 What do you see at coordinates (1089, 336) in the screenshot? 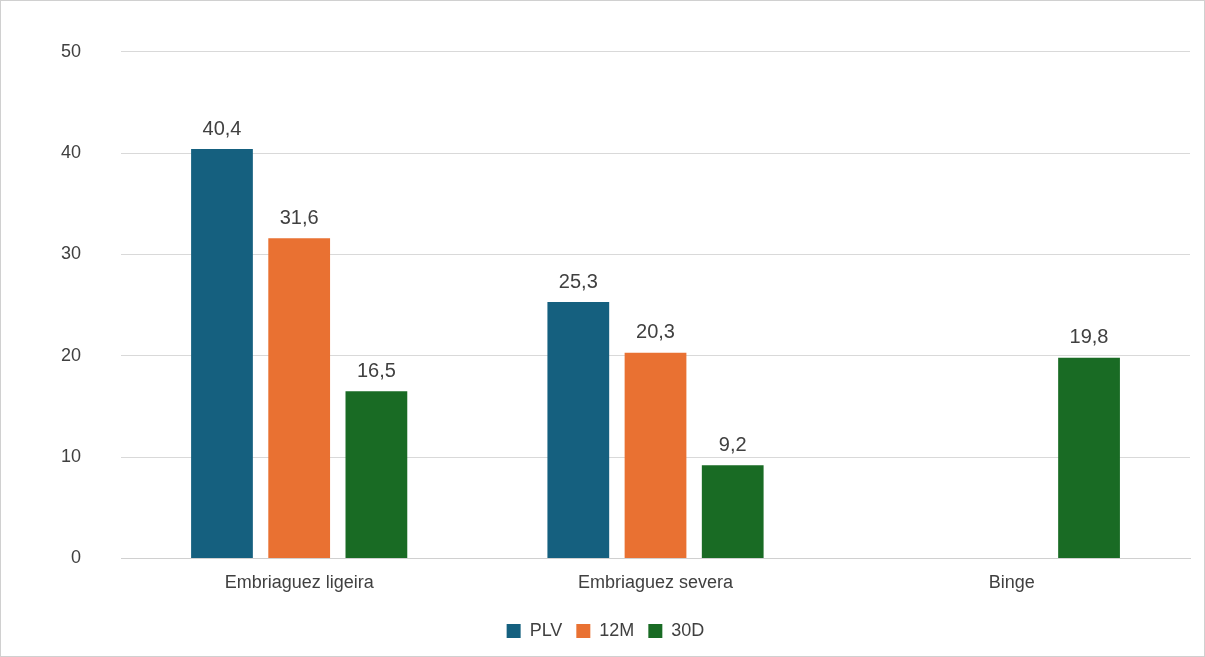
I see `data-label: 19,8` at bounding box center [1089, 336].